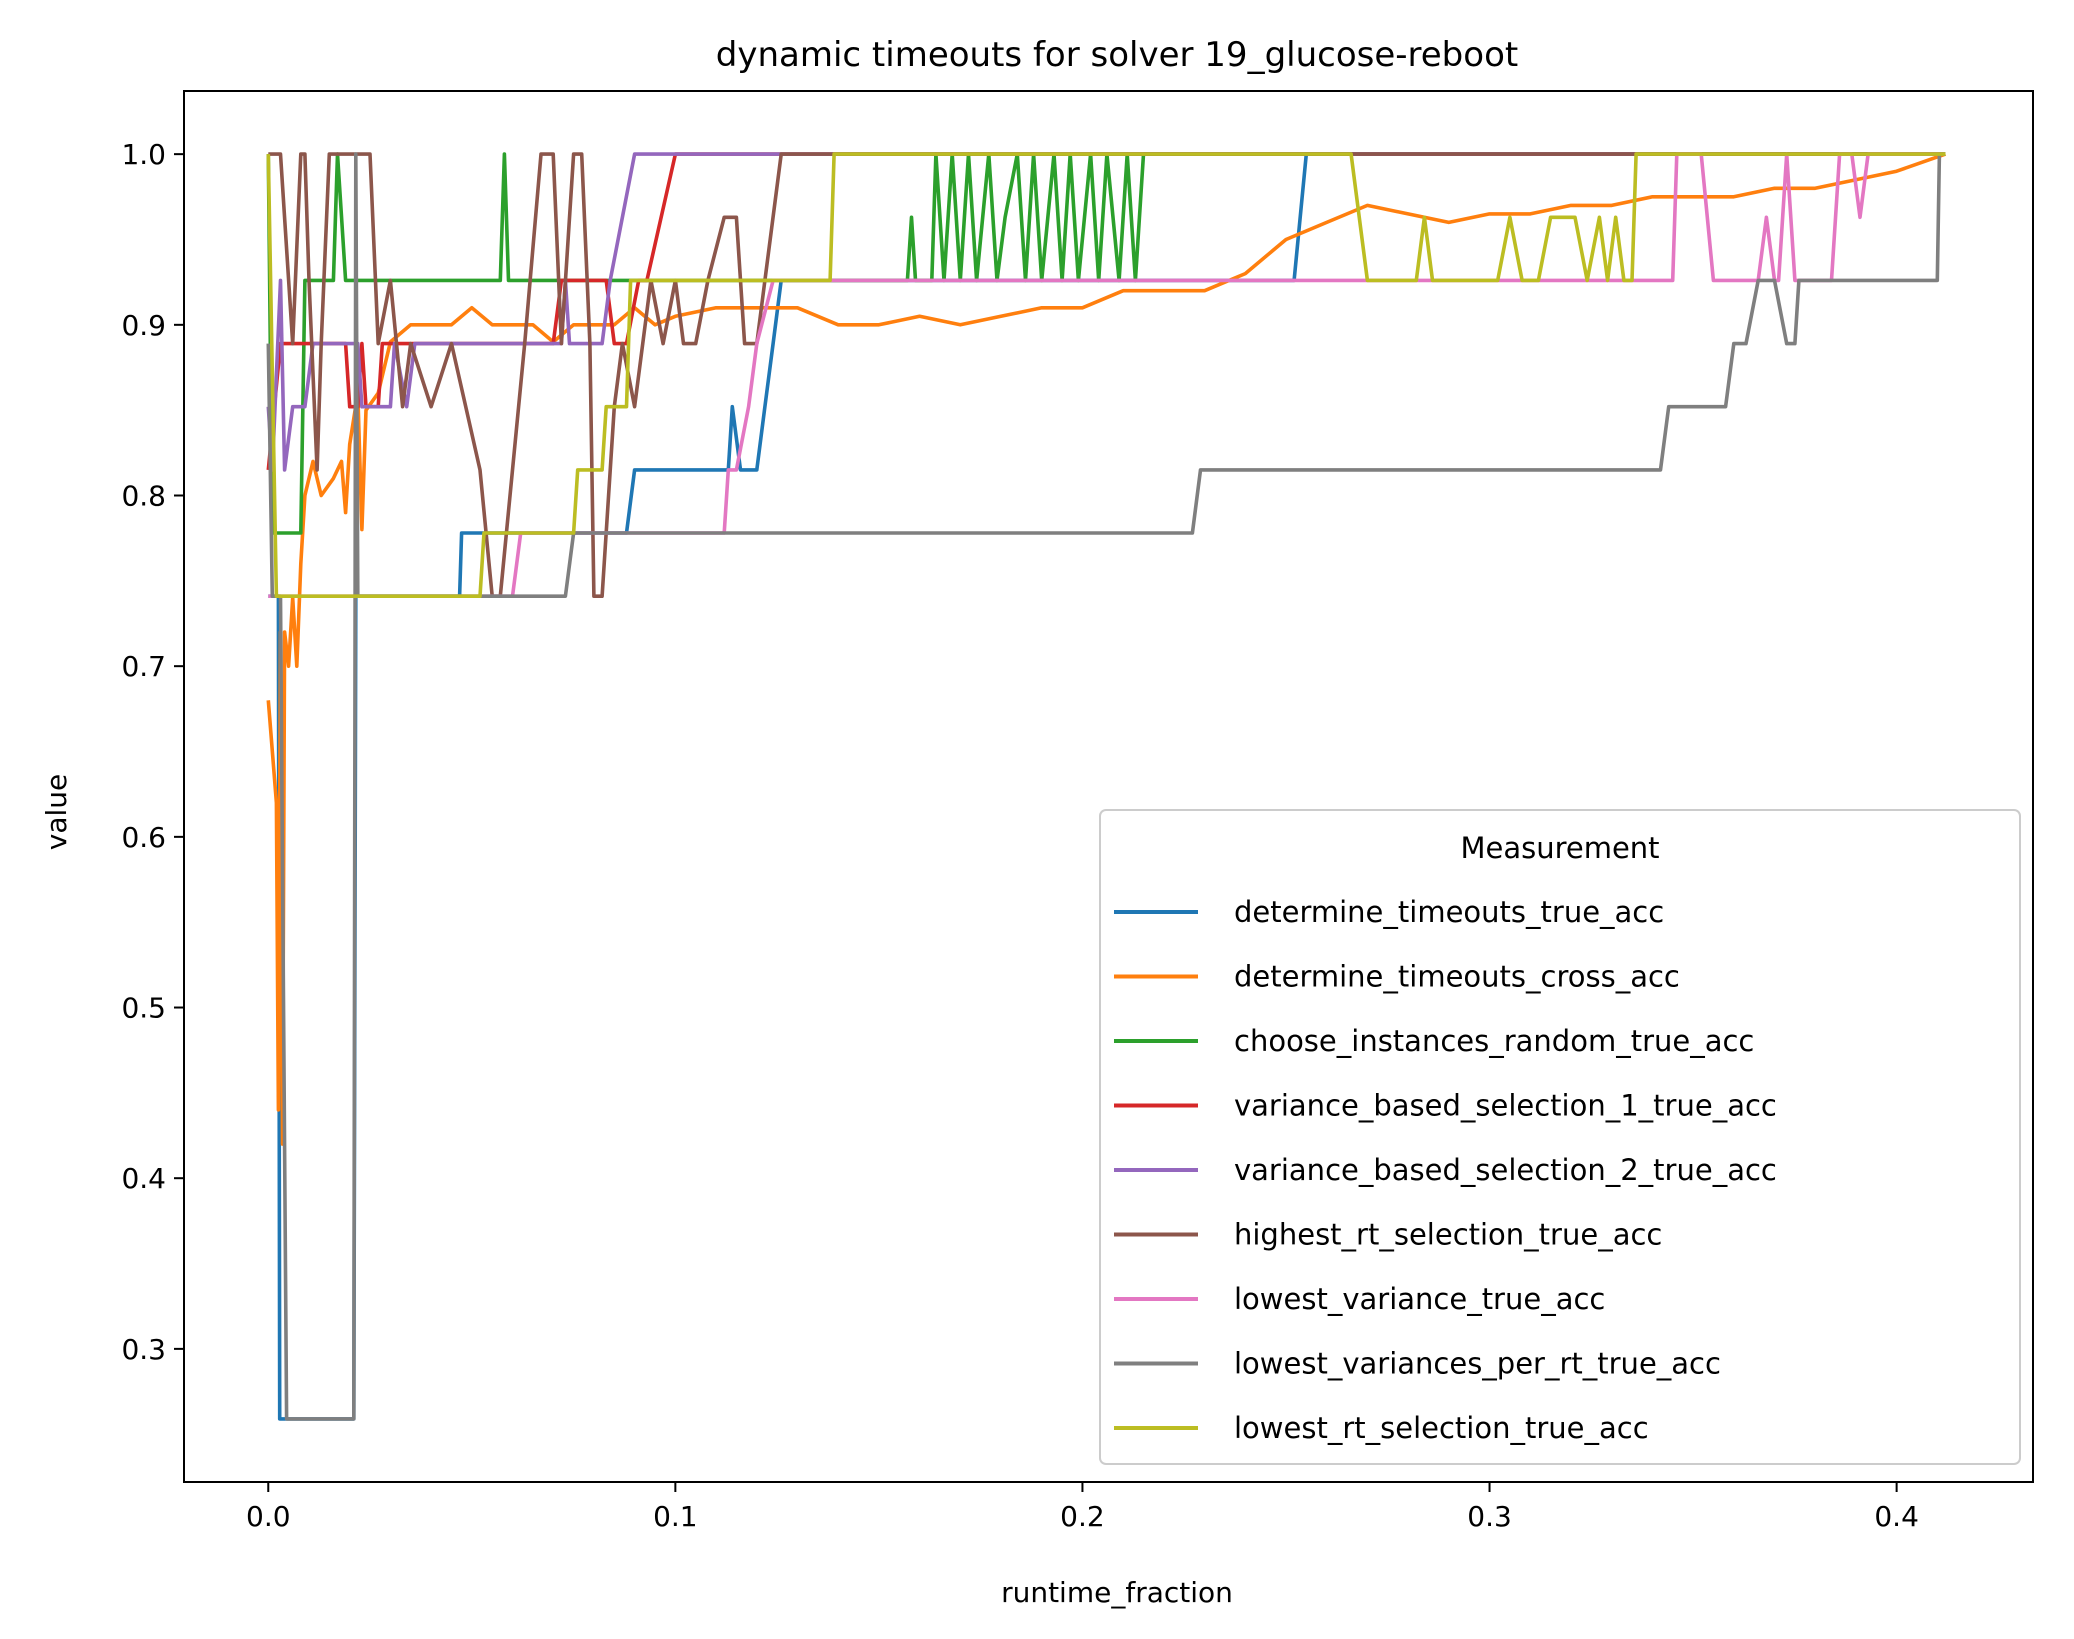 The height and width of the screenshot is (1639, 2074). I want to click on y-tick-label: 0.5, so click(143, 1008).